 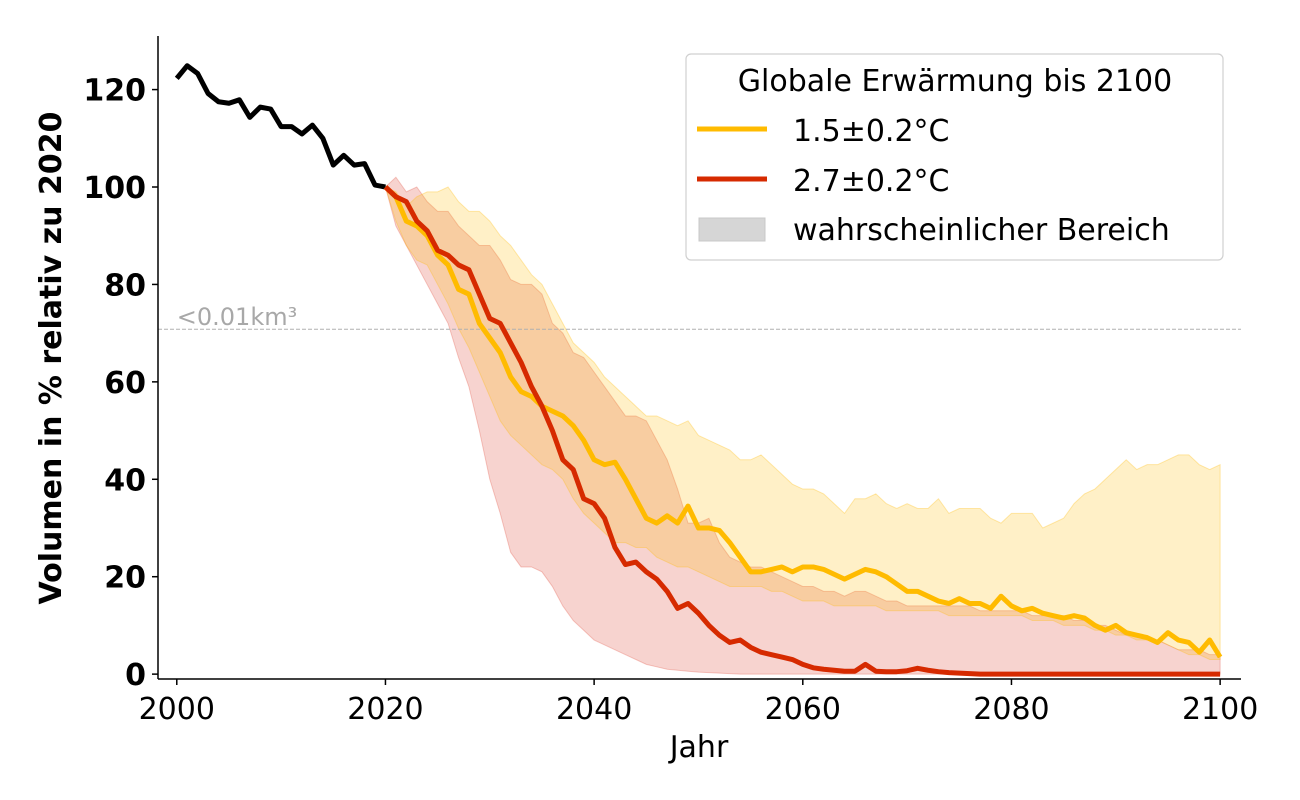 What do you see at coordinates (237, 317) in the screenshot?
I see `reference-line-label: <0.01km³` at bounding box center [237, 317].